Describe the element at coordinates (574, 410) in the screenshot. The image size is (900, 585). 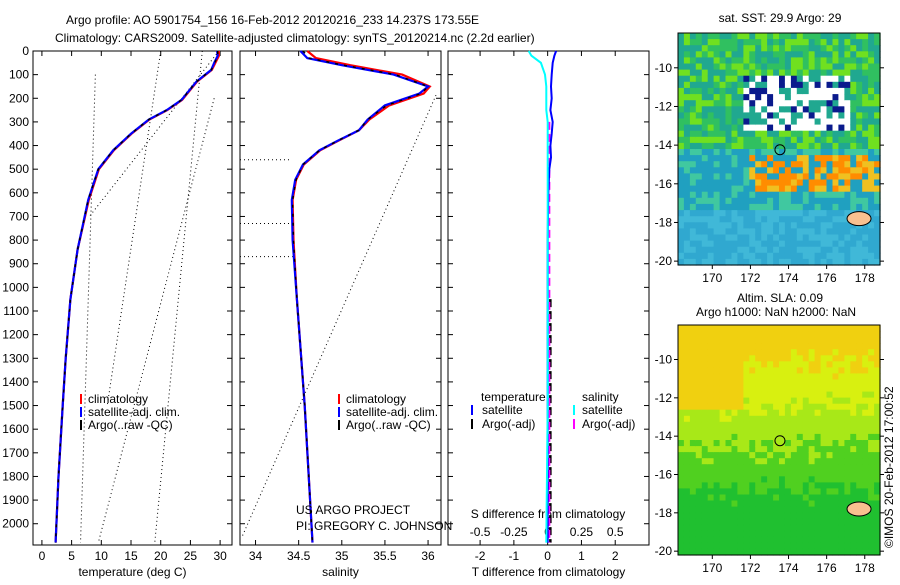
I see `legend-swatch` at that location.